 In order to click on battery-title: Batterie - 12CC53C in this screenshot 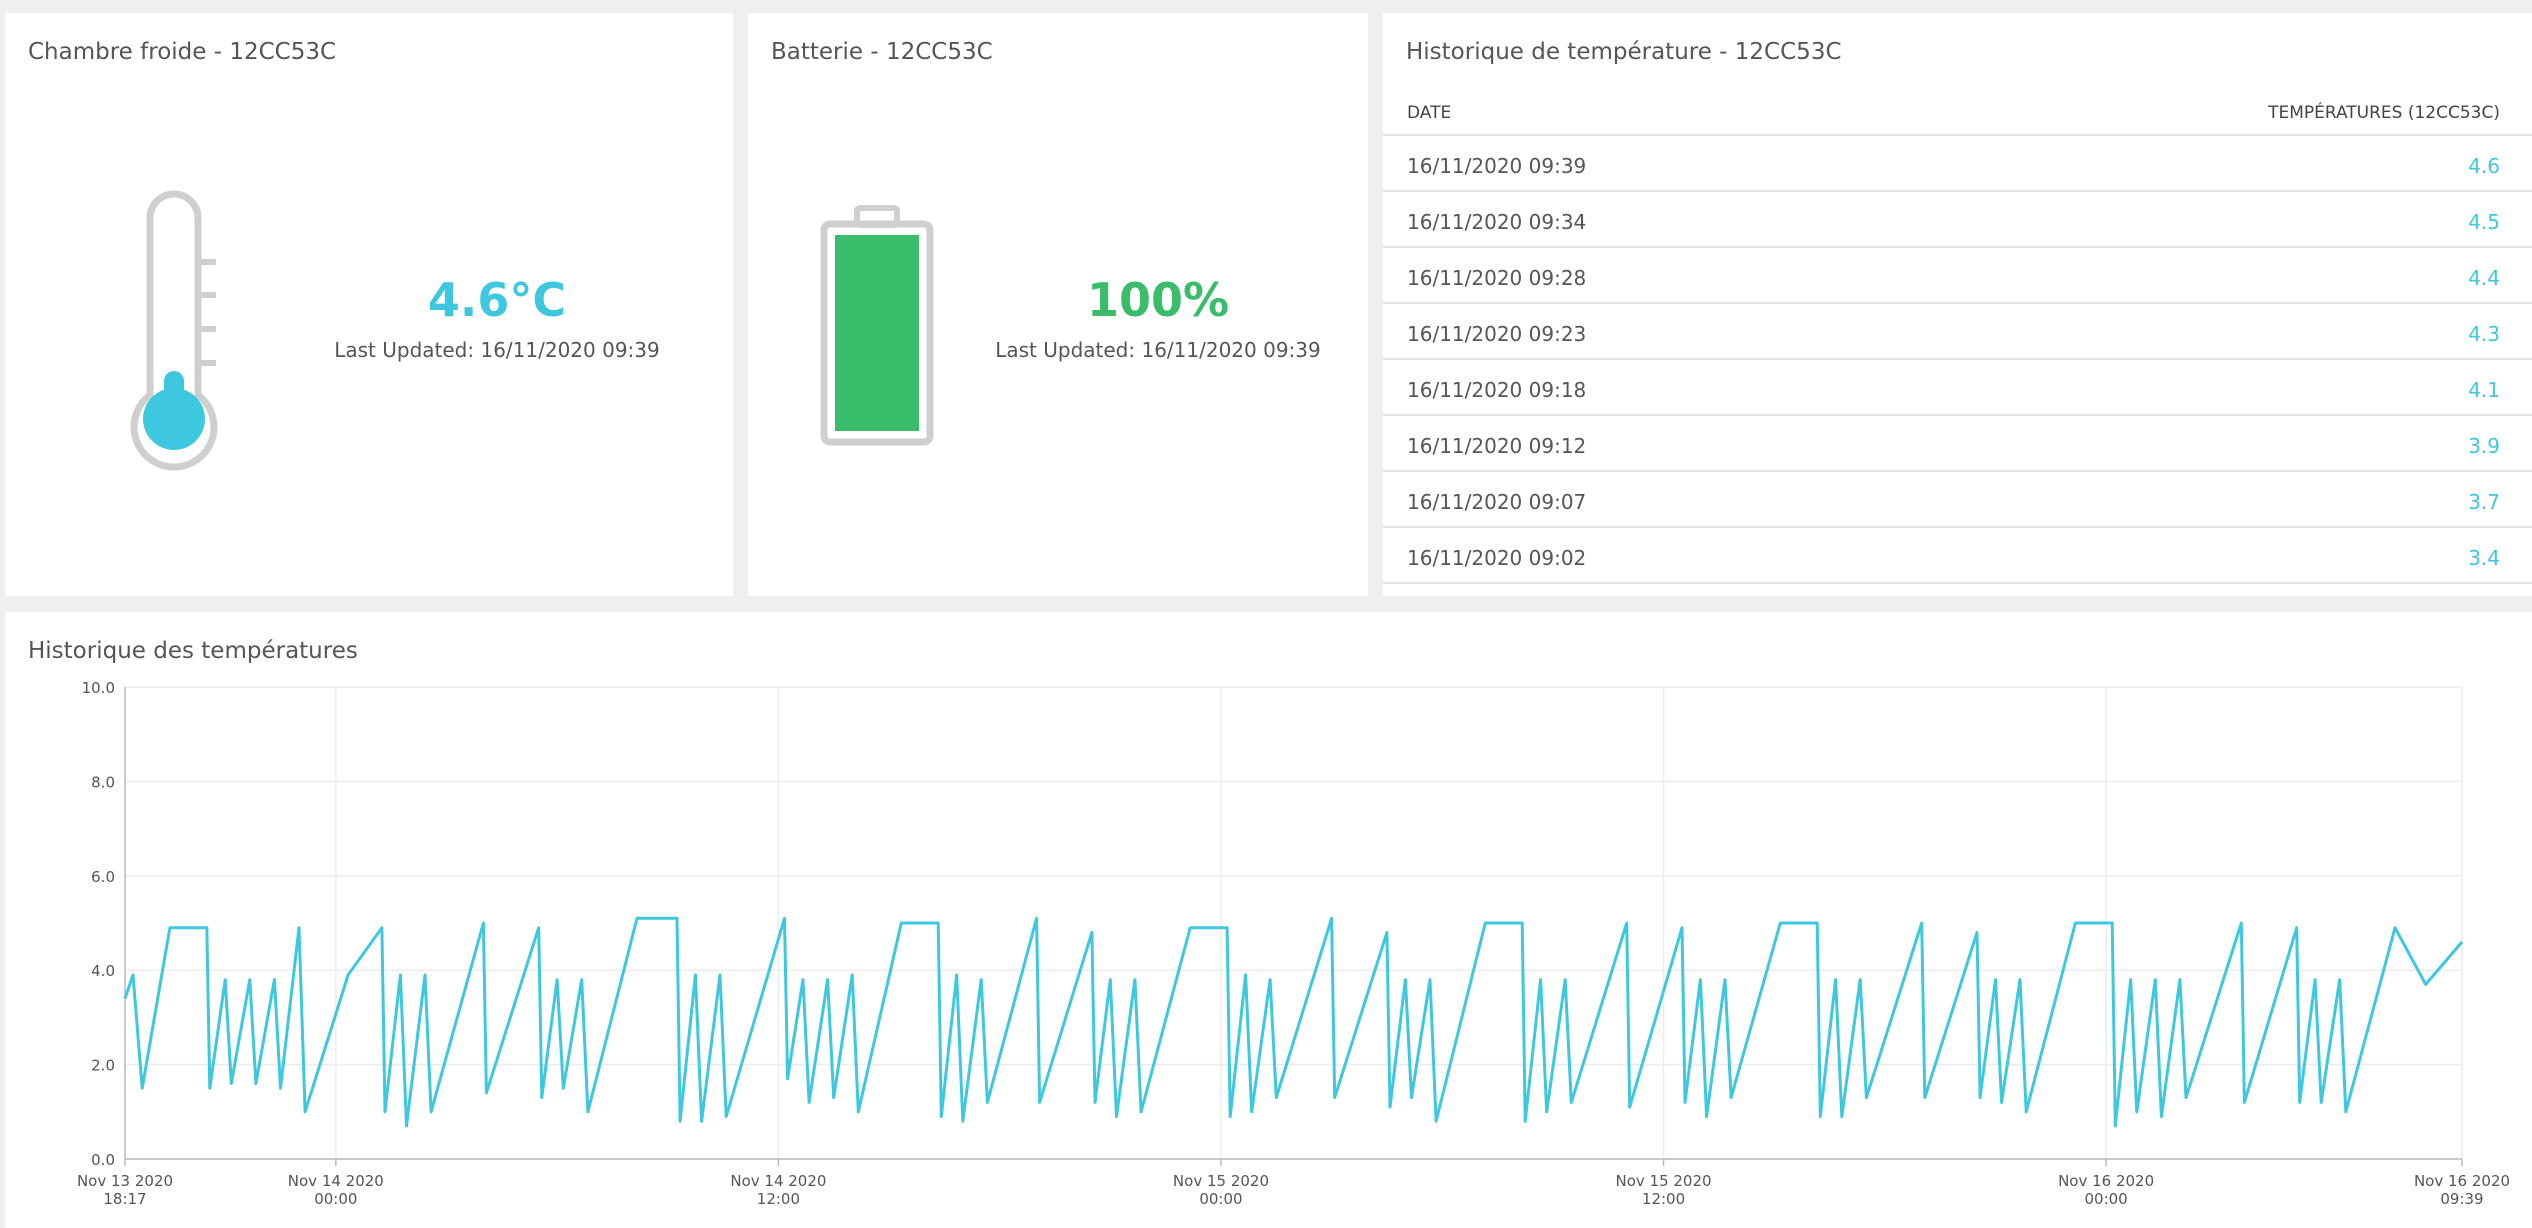, I will do `click(882, 52)`.